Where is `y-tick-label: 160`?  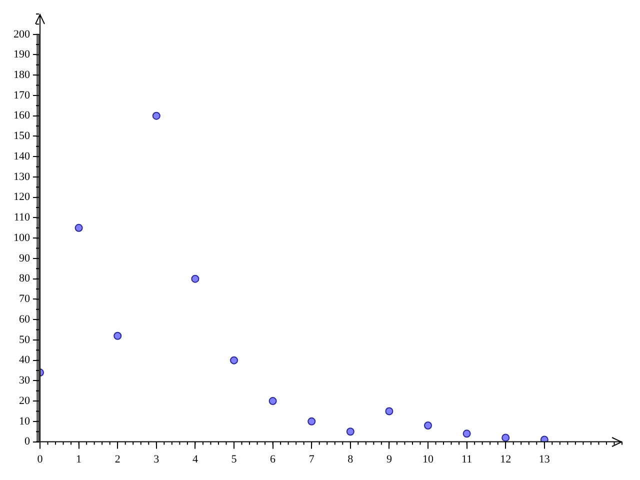
y-tick-label: 160 is located at coordinates (22, 116).